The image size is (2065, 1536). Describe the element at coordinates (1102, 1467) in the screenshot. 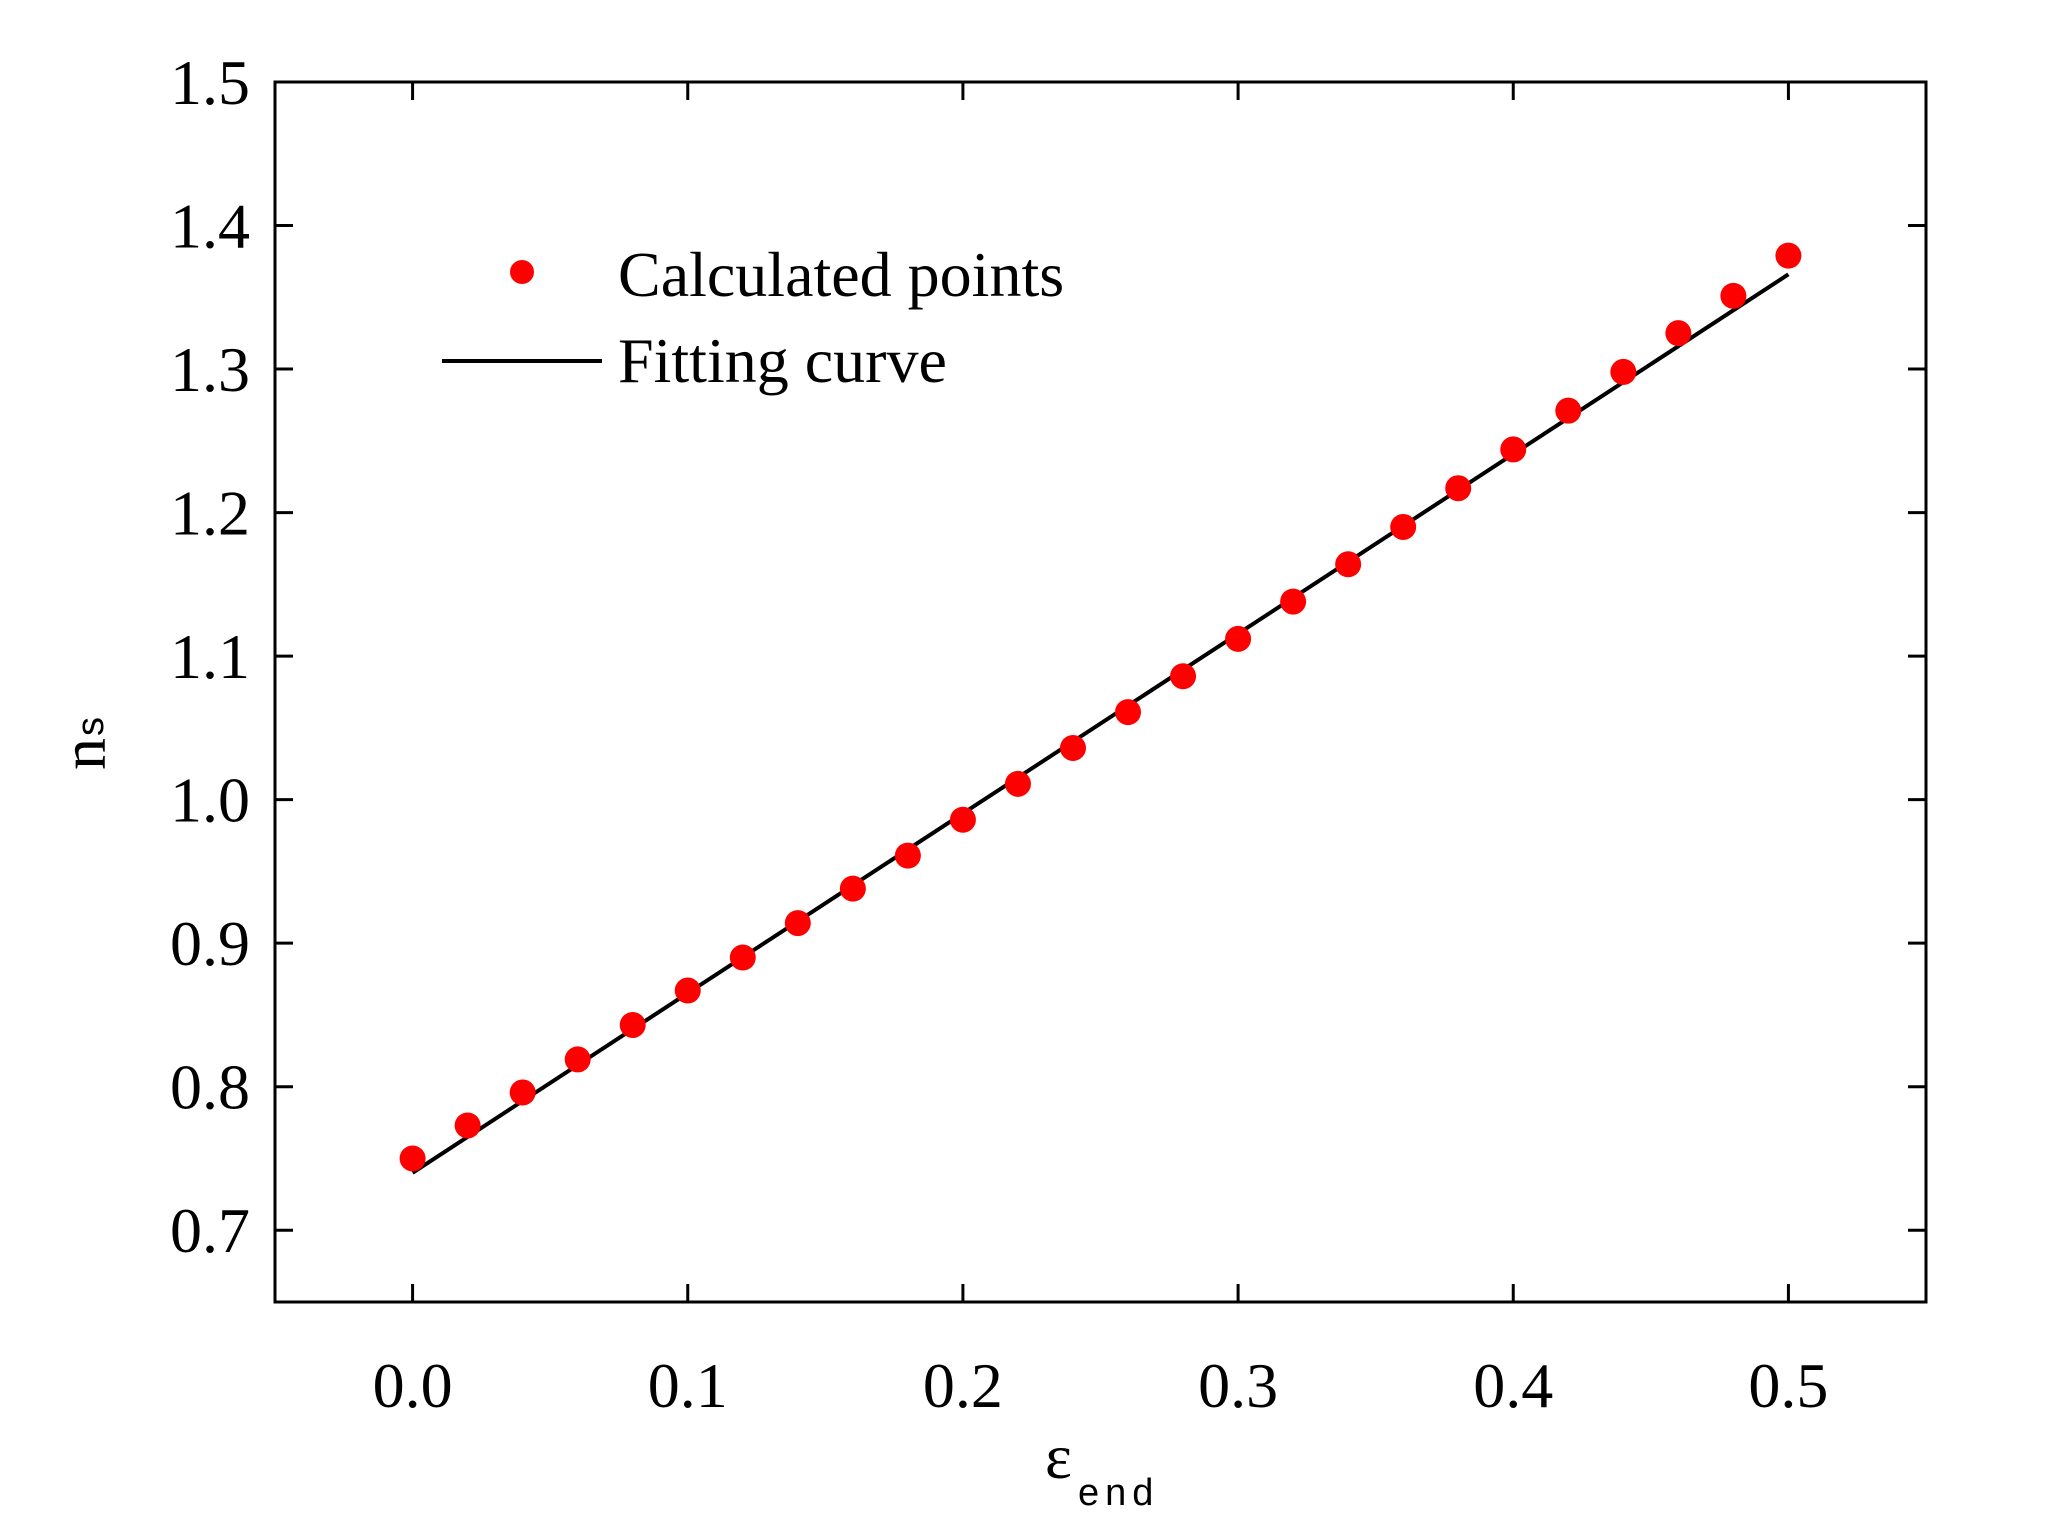

I see `x-axis-title: ε end` at that location.